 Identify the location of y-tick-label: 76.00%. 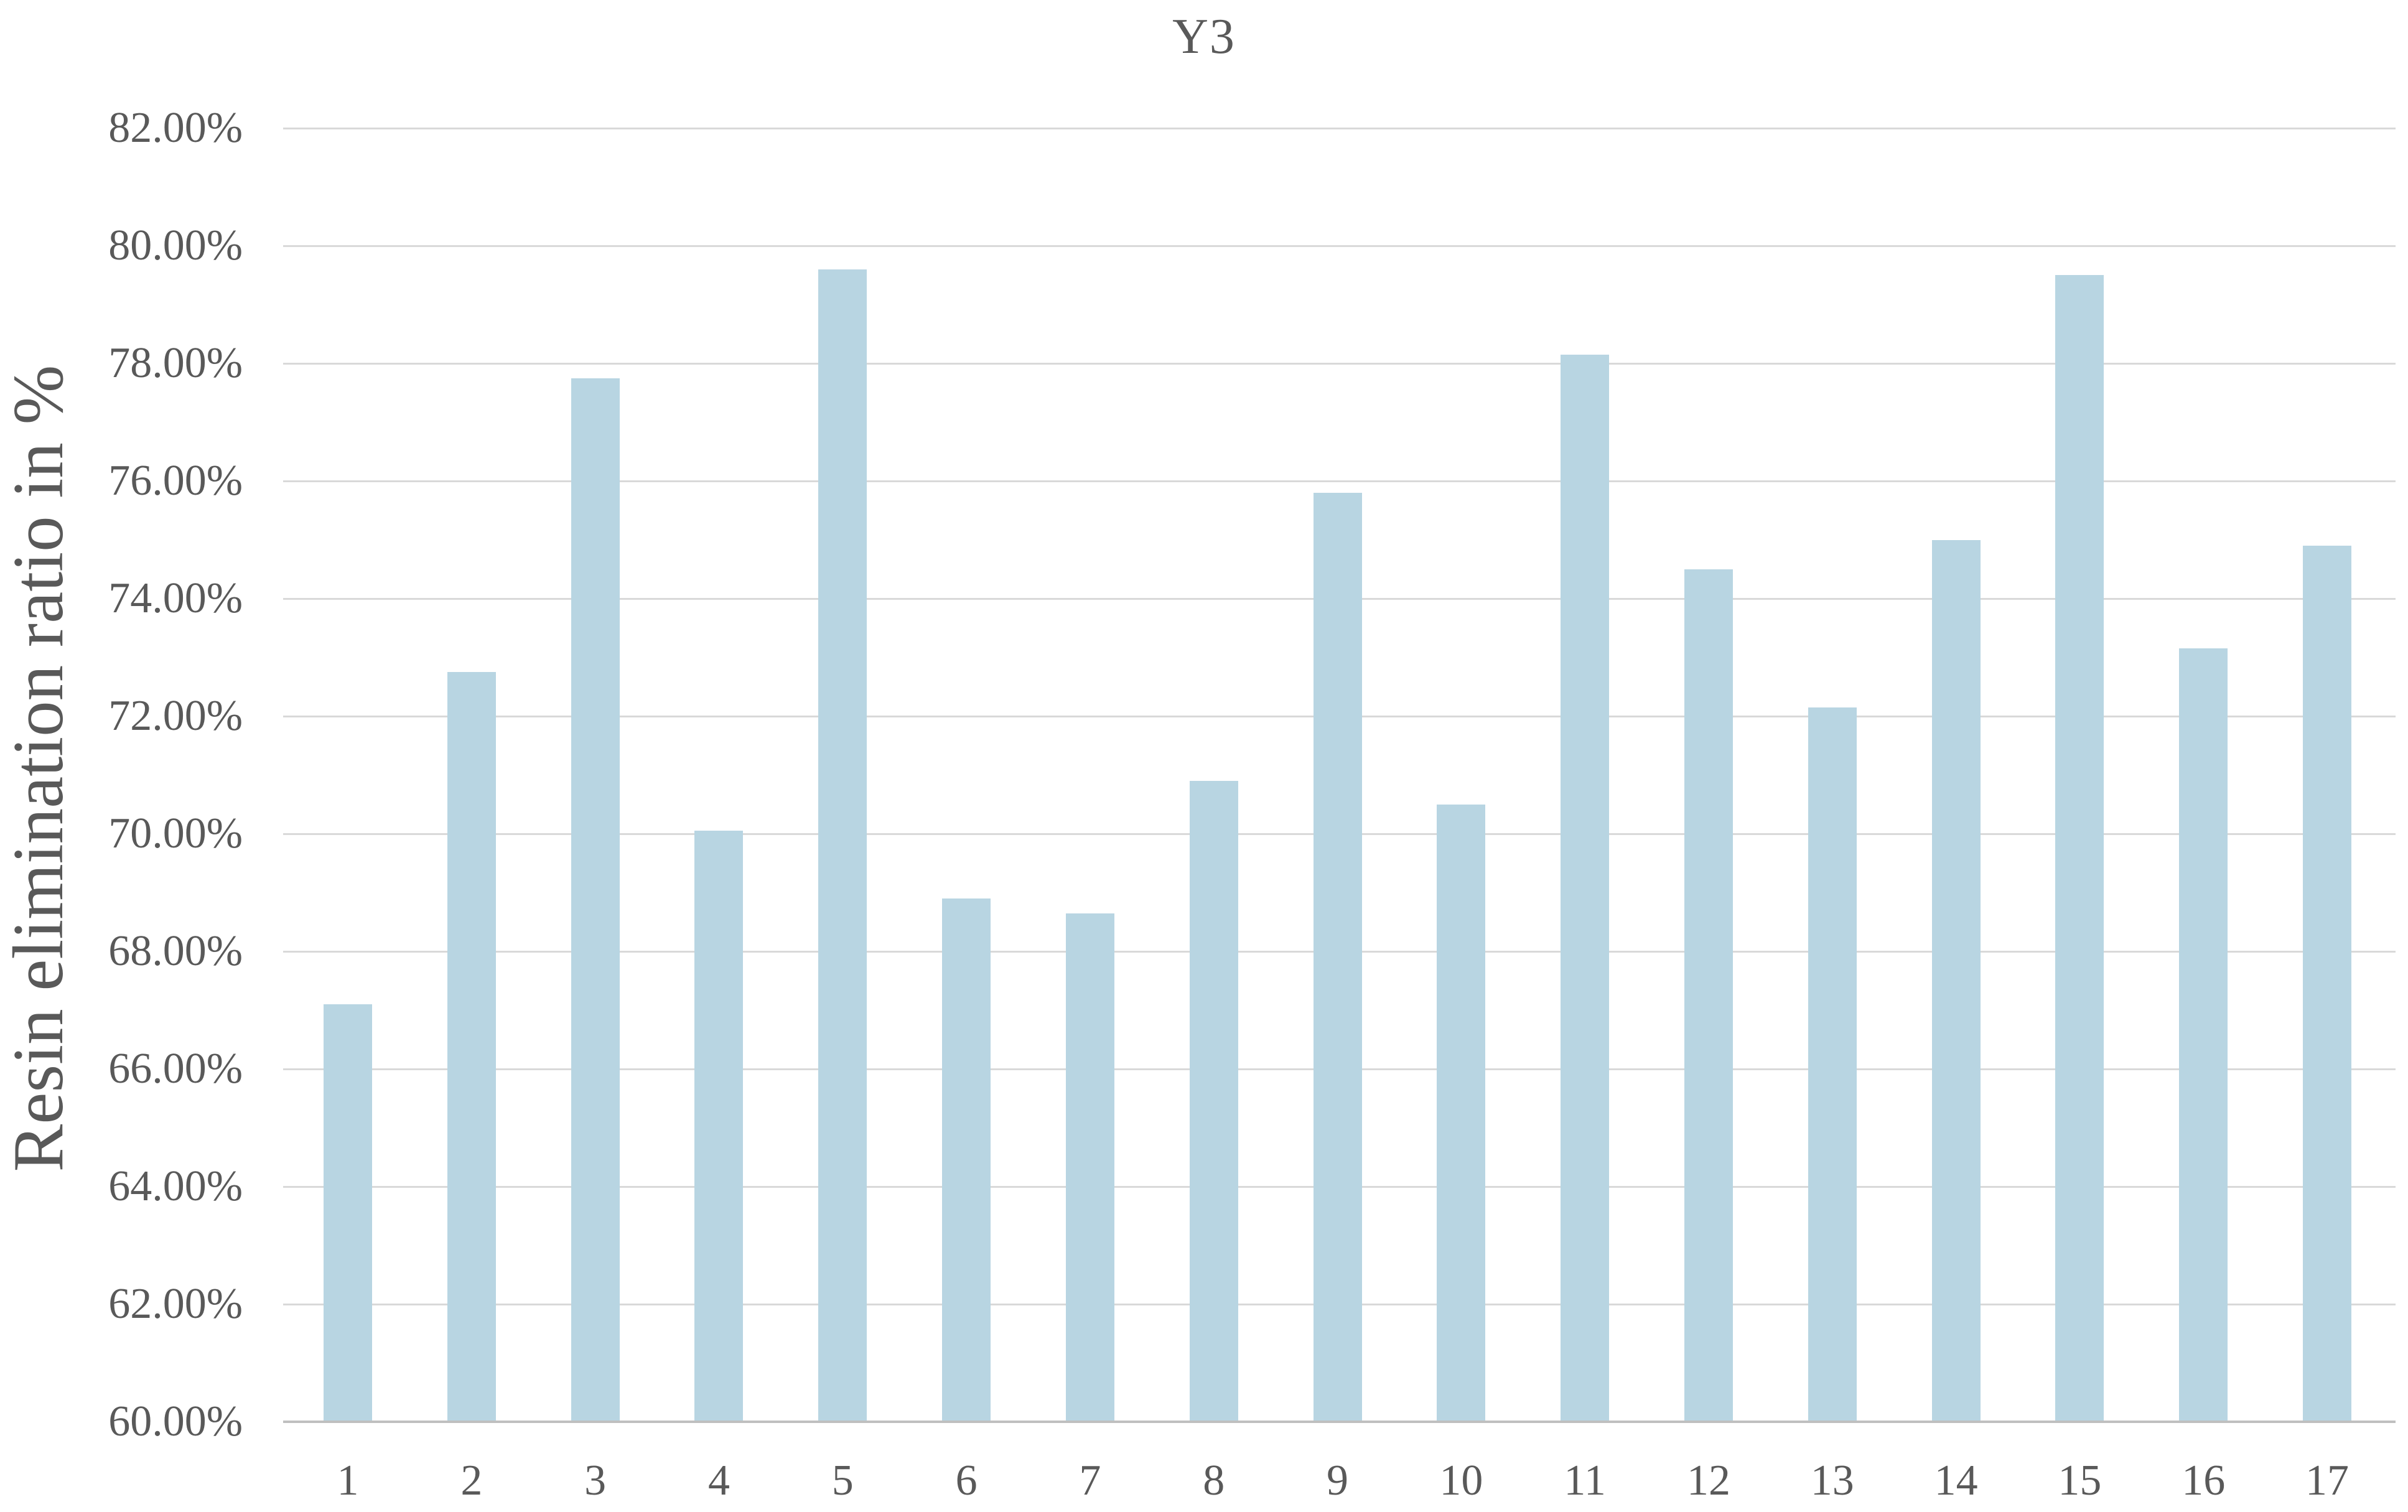
(175, 481).